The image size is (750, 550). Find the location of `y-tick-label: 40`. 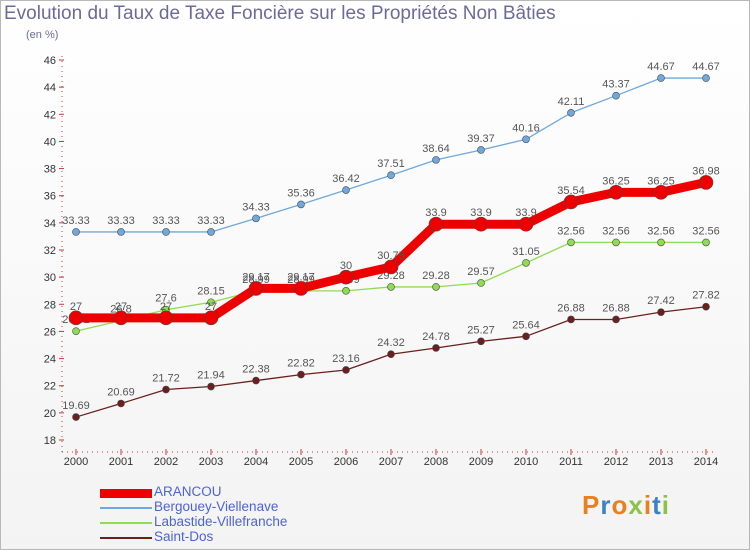

y-tick-label: 40 is located at coordinates (50, 142).